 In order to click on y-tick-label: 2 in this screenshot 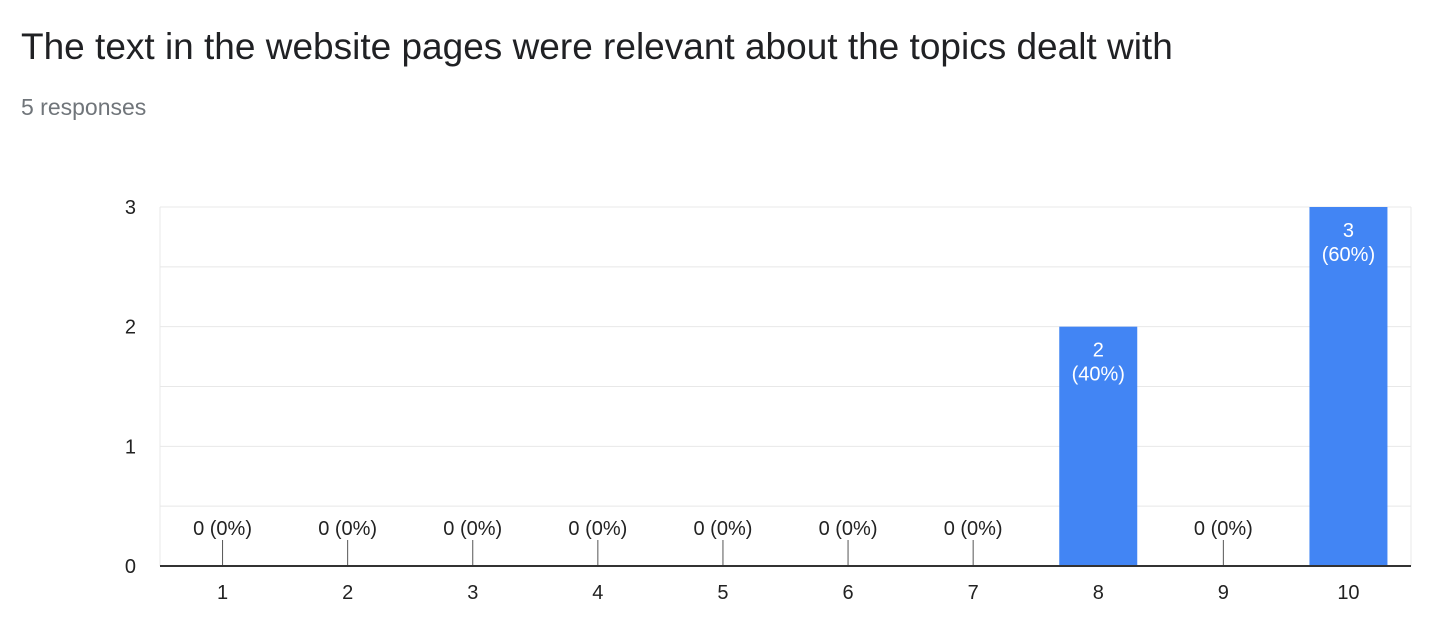, I will do `click(130, 328)`.